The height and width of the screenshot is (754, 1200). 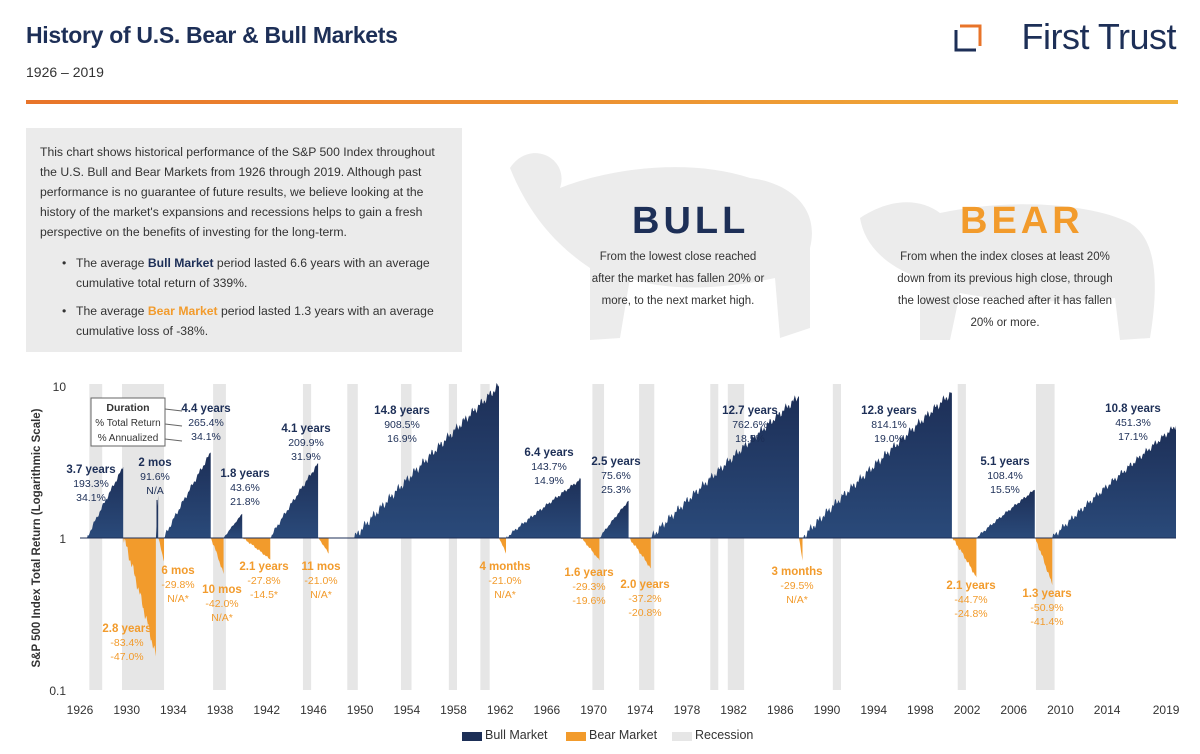 I want to click on x-tick-label: 1998, so click(x=920, y=710).